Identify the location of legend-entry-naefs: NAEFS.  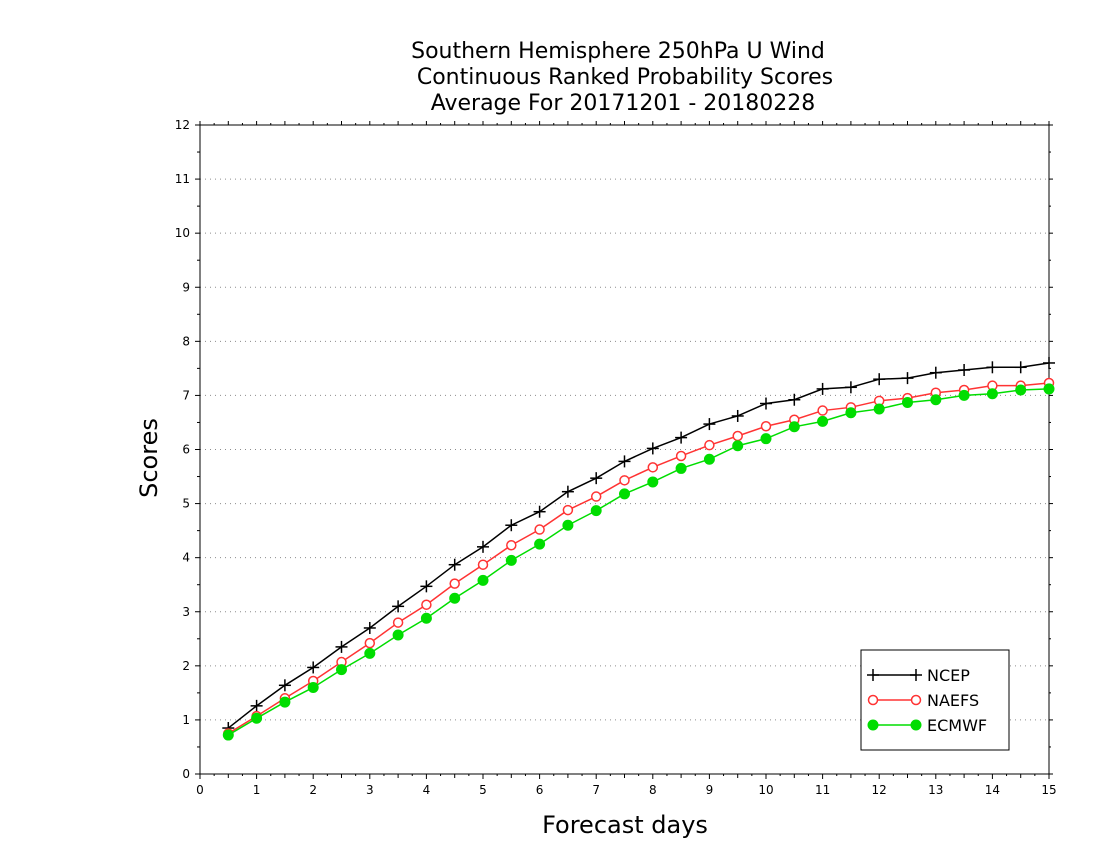
(923, 700).